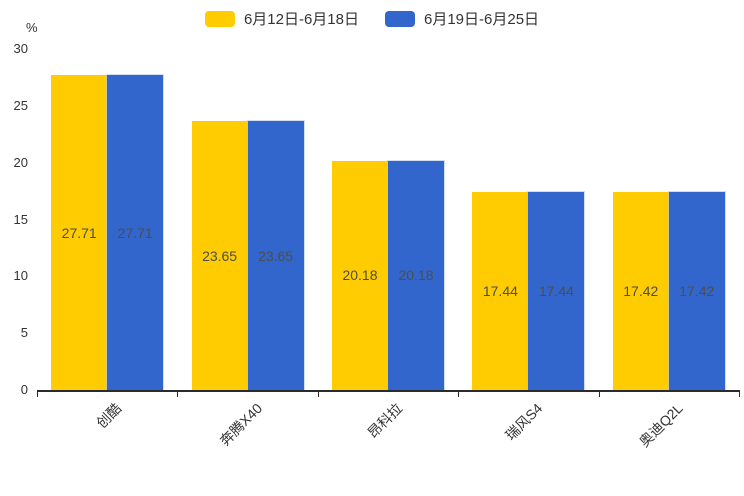 The width and height of the screenshot is (744, 496). What do you see at coordinates (24, 333) in the screenshot?
I see `y-axis-tick-label: 5` at bounding box center [24, 333].